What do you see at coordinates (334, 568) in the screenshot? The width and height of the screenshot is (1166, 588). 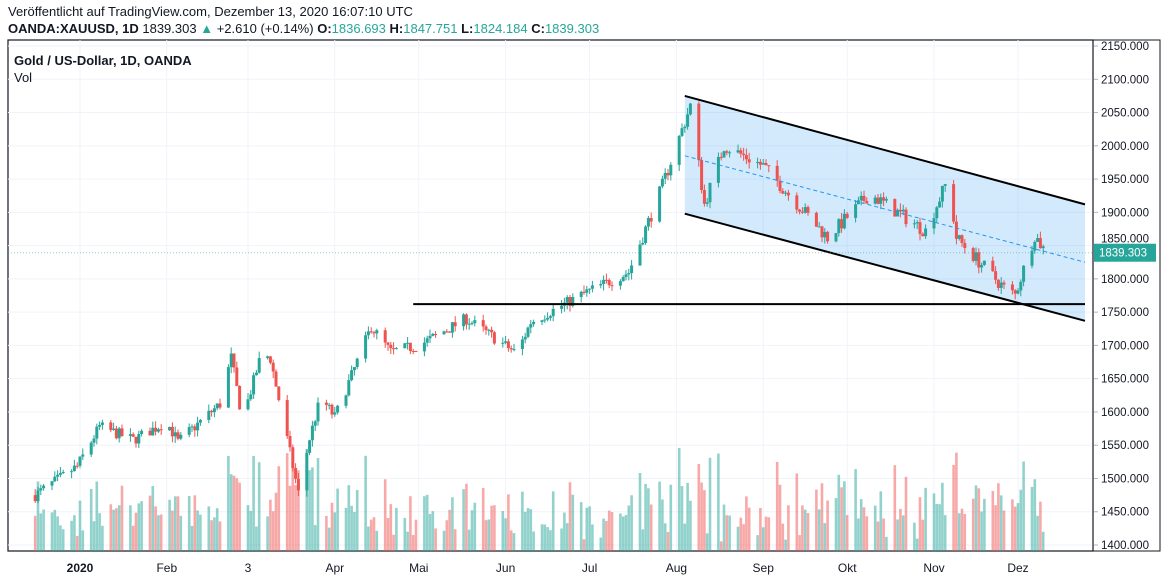 I see `x-tick-label: Apr` at bounding box center [334, 568].